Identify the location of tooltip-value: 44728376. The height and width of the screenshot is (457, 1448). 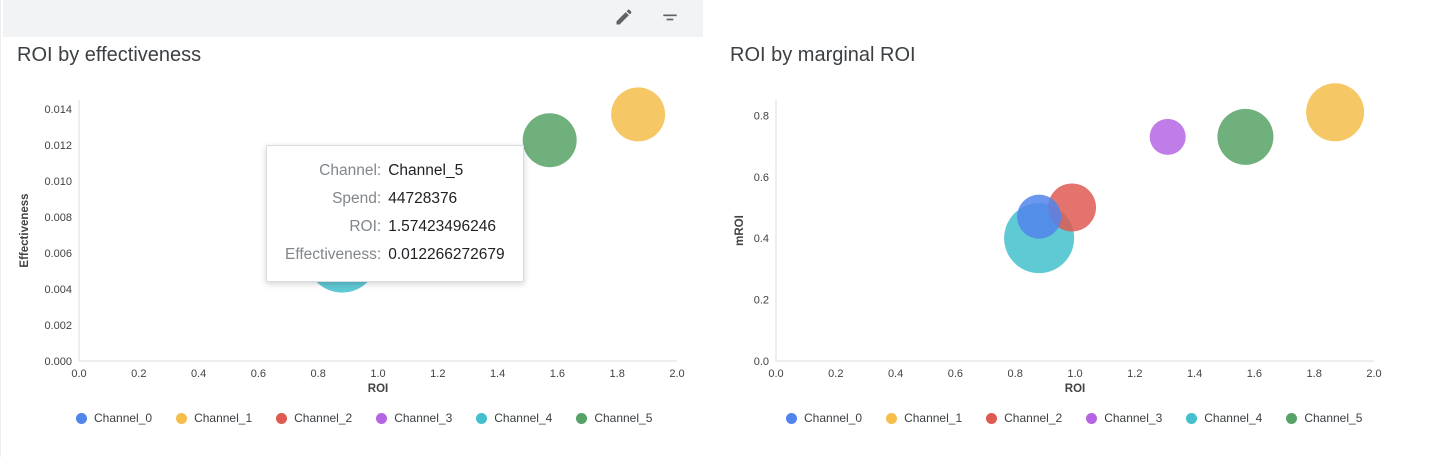
(423, 198).